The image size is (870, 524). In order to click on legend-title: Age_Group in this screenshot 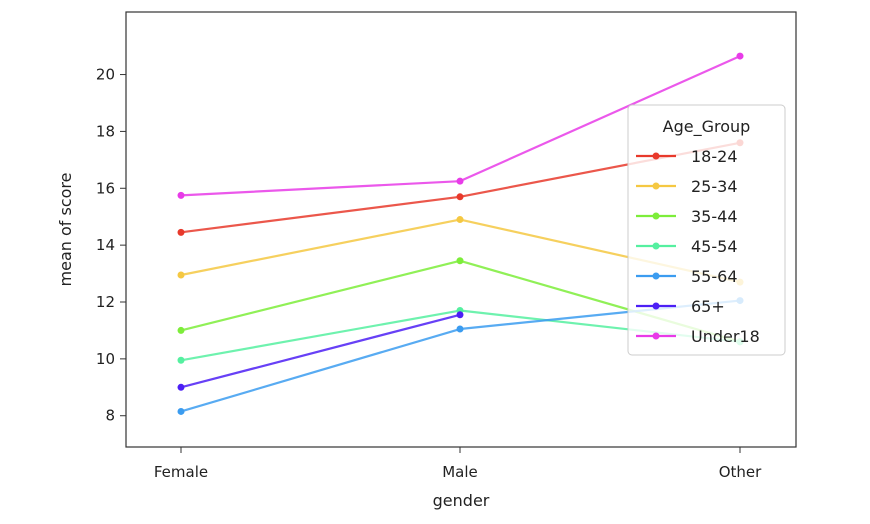, I will do `click(707, 127)`.